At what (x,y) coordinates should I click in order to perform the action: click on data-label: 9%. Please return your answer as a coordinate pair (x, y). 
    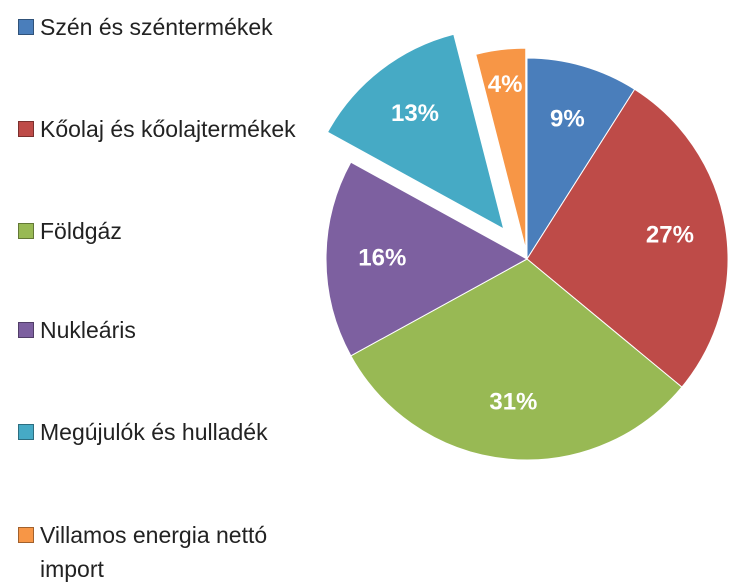
    Looking at the image, I should click on (567, 118).